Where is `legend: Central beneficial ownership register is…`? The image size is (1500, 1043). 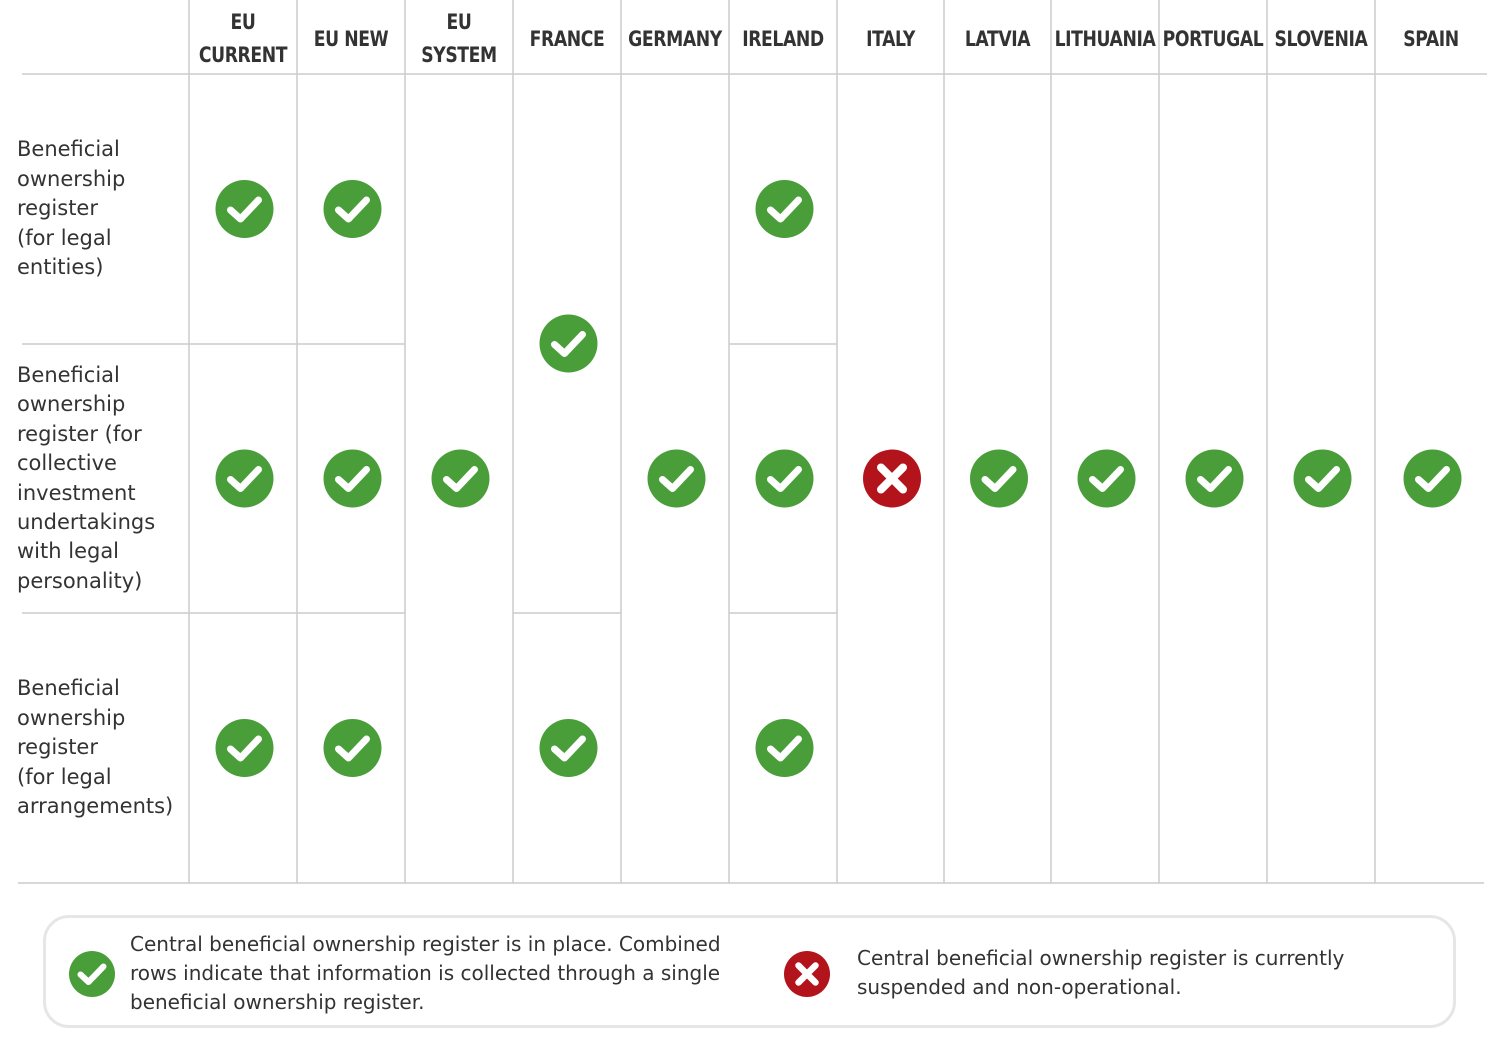
legend: Central beneficial ownership register is… is located at coordinates (749, 971).